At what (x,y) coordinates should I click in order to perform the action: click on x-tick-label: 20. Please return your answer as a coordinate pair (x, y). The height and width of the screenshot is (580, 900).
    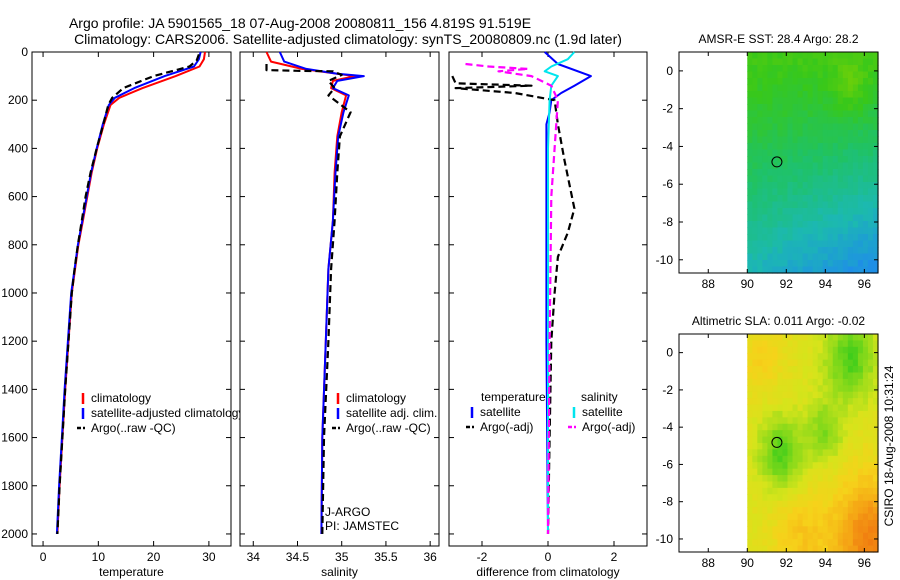
    Looking at the image, I should click on (154, 557).